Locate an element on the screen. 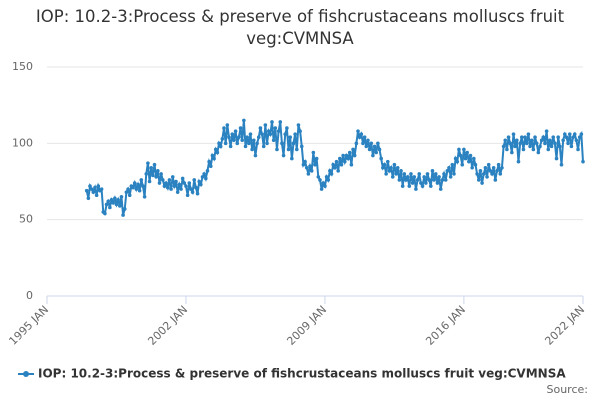  legend-marker is located at coordinates (26, 374).